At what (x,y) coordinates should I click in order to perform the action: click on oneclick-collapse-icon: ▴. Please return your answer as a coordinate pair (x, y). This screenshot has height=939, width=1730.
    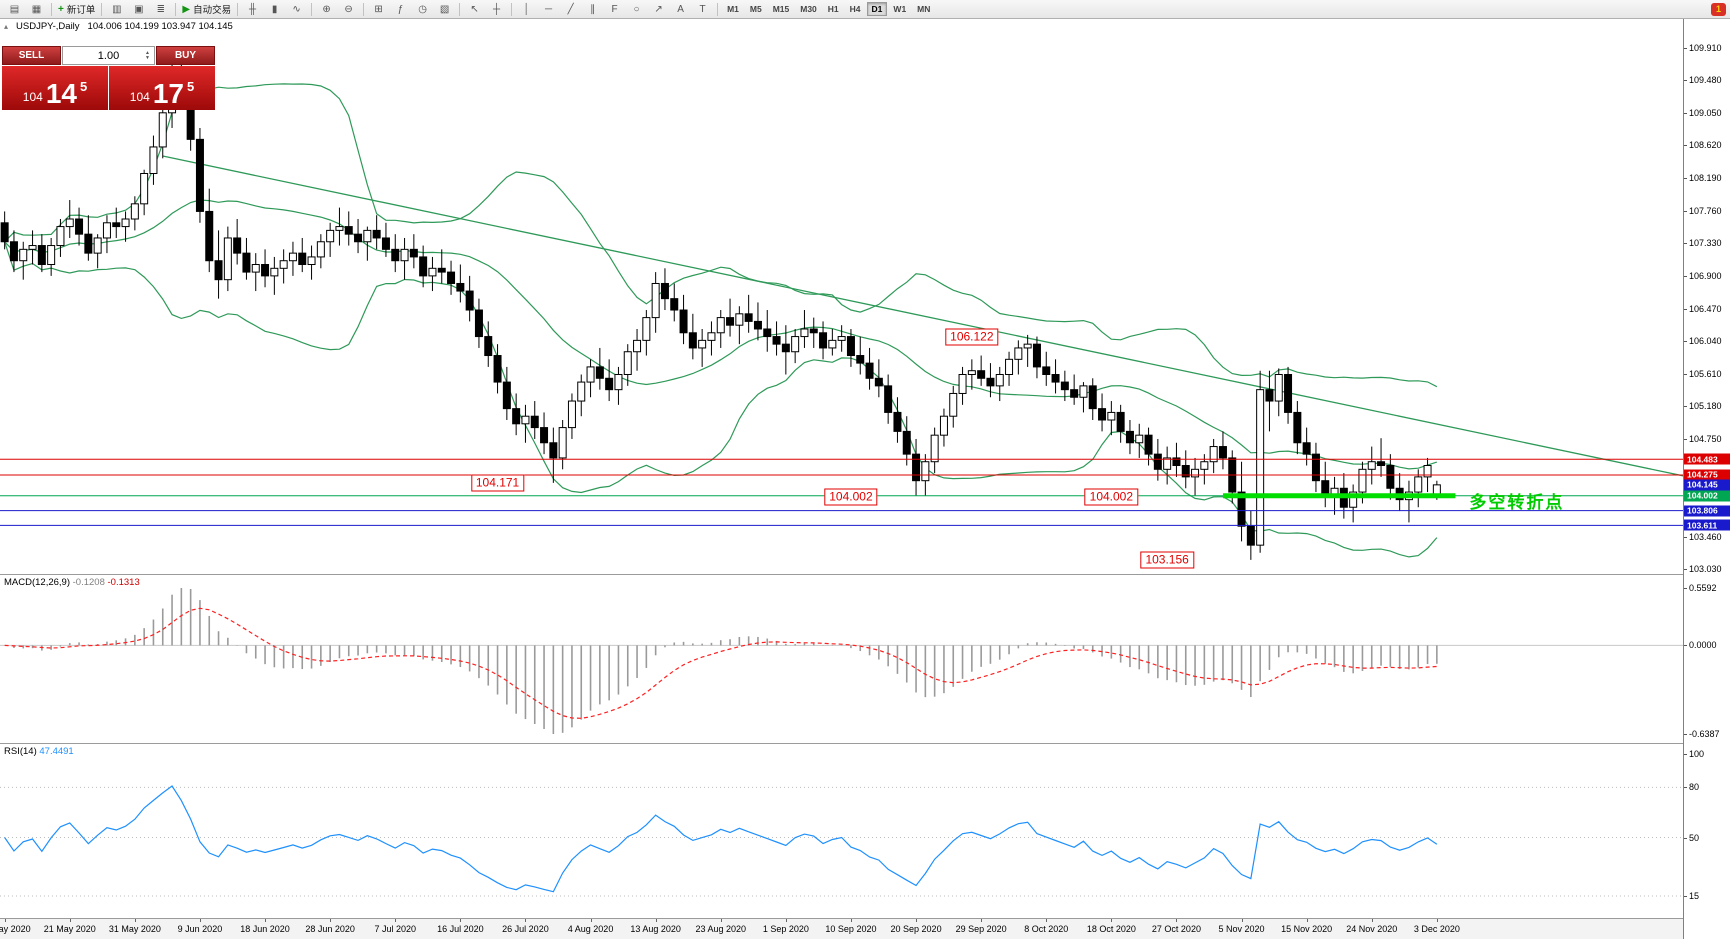
    Looking at the image, I should click on (6, 26).